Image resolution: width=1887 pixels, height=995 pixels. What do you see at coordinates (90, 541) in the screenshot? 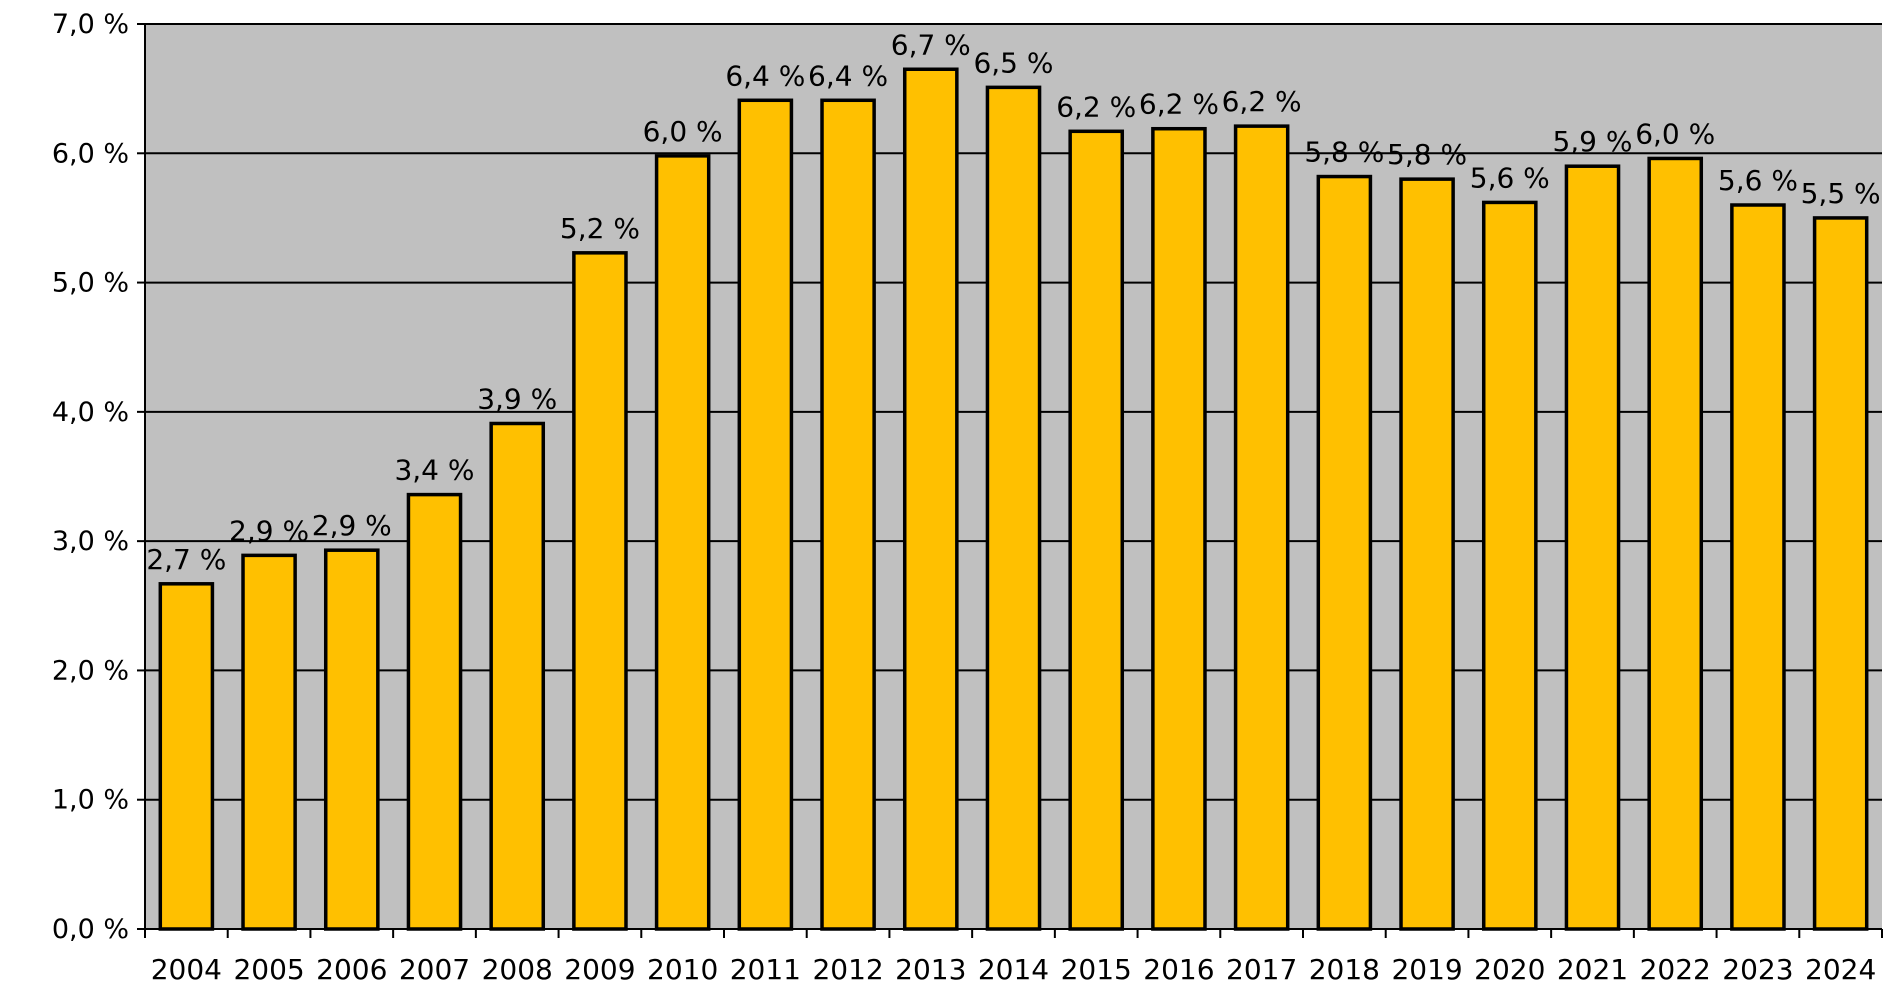
I see `y-tick-label: 3,0 %` at bounding box center [90, 541].